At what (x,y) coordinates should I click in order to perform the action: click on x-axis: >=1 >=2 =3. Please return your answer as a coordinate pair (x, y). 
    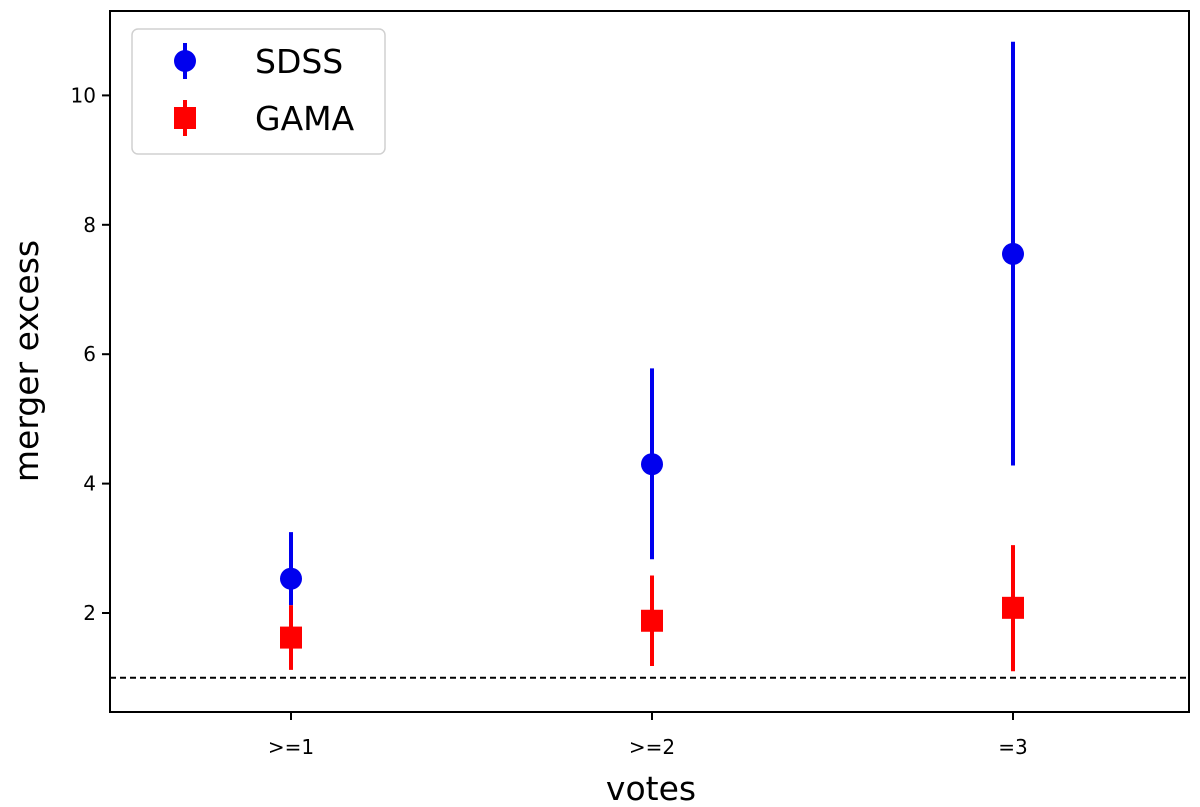
    Looking at the image, I should click on (648, 735).